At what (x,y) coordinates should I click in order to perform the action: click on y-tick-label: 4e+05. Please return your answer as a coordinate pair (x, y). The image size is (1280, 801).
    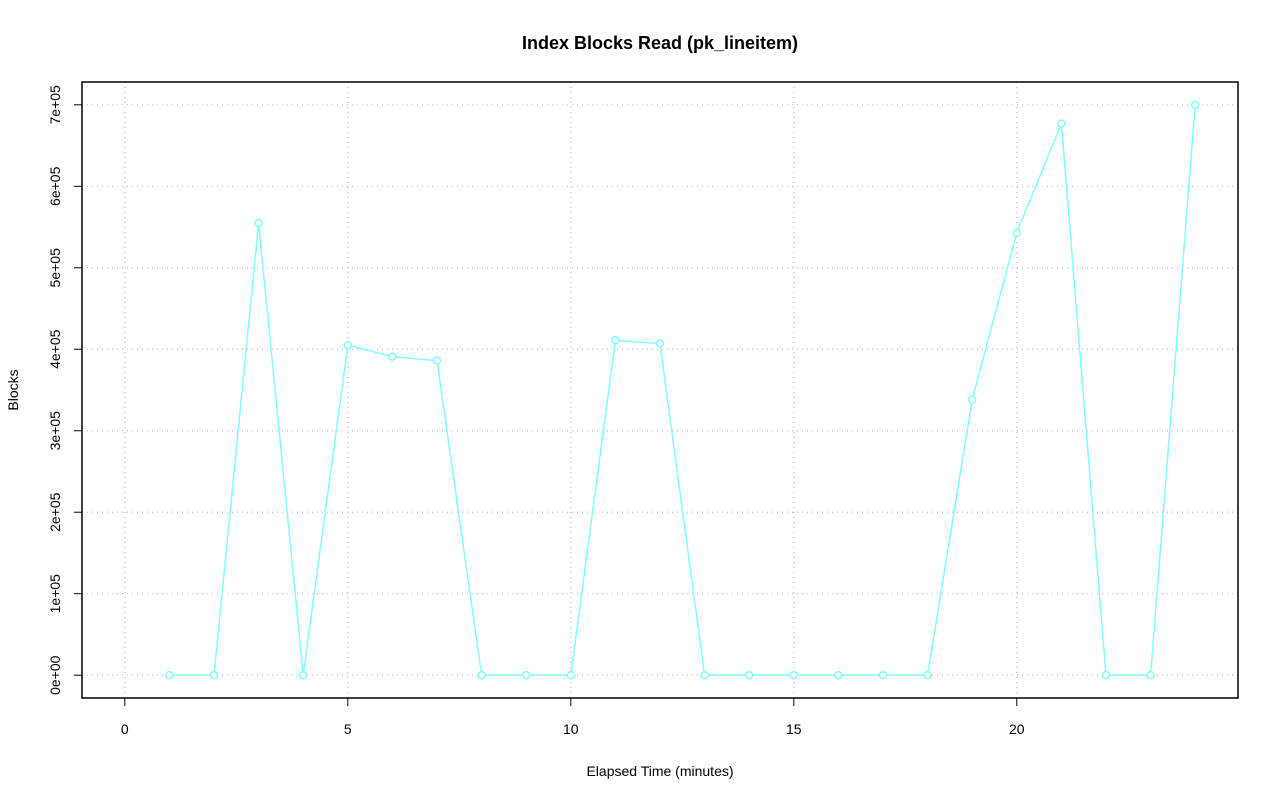
    Looking at the image, I should click on (55, 349).